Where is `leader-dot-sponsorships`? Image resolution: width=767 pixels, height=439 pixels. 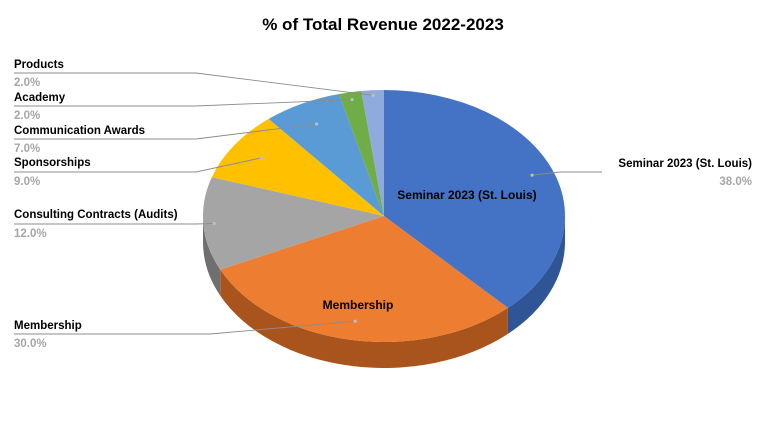
leader-dot-sponsorships is located at coordinates (261, 158).